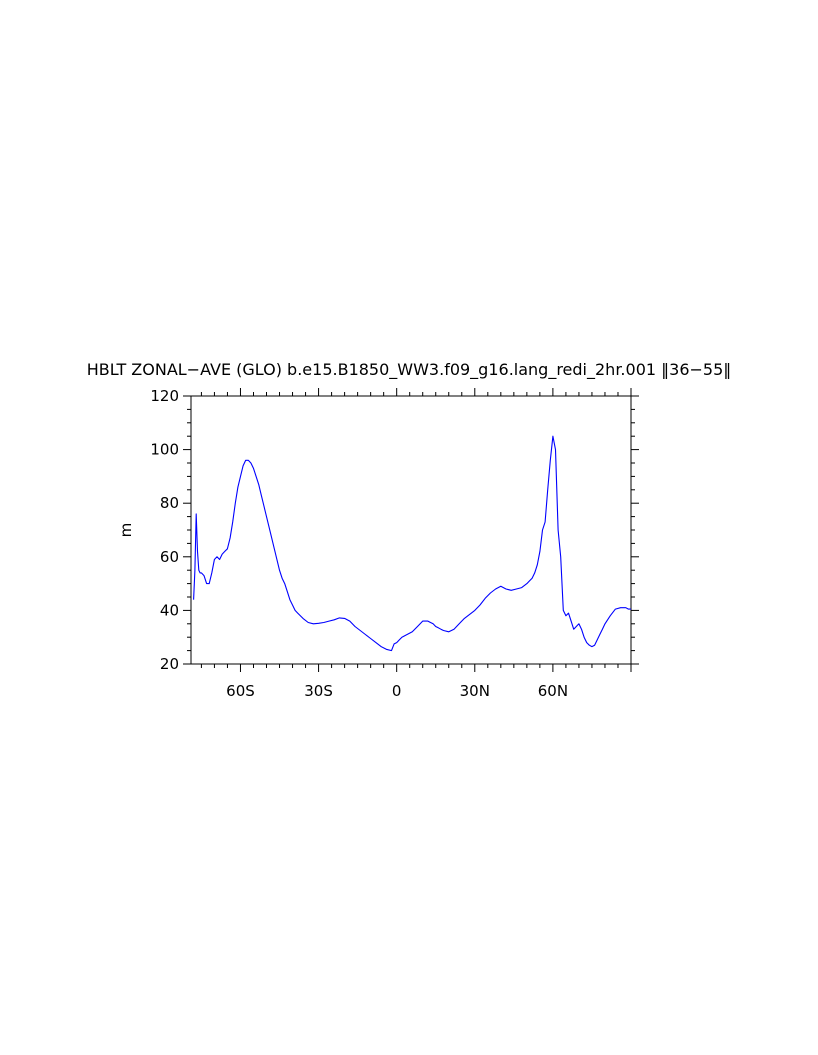 The image size is (818, 1055). Describe the element at coordinates (164, 450) in the screenshot. I see `y-tick-label: 100` at that location.